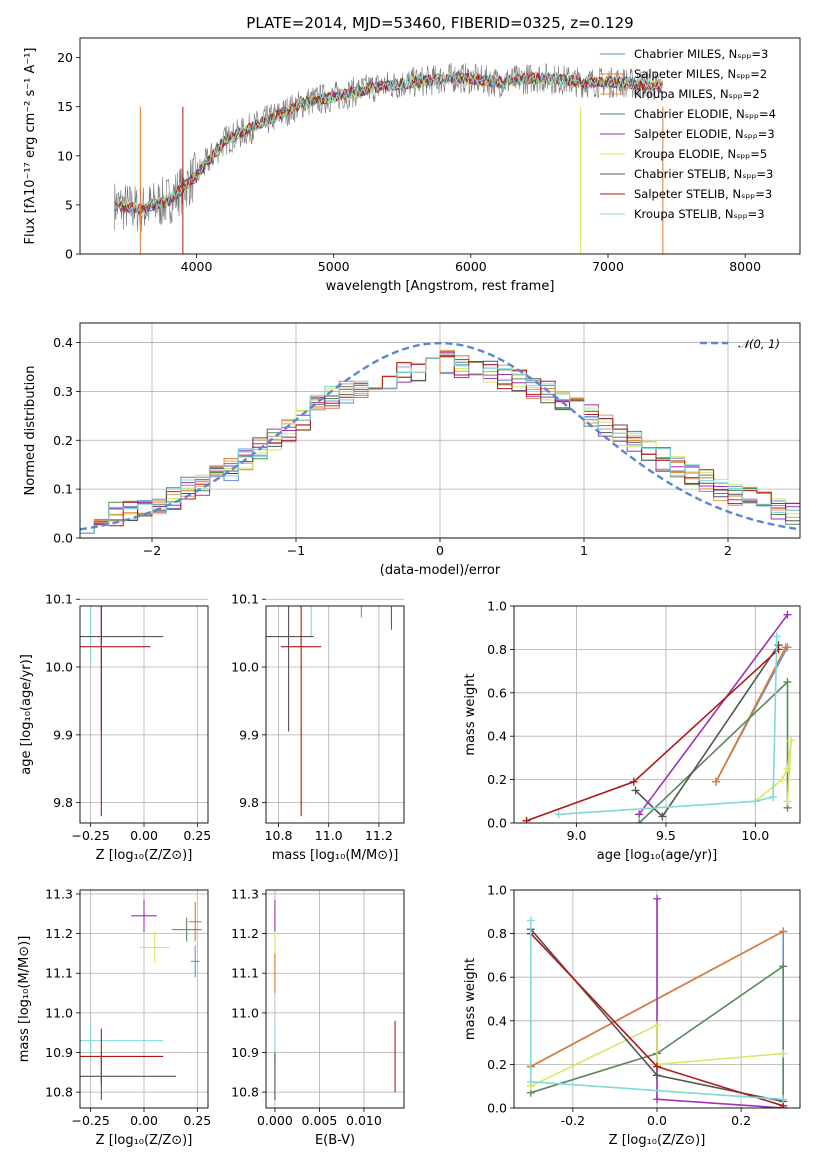 The image size is (819, 1170). I want to click on y-tick-label: 11.3, so click(245, 893).